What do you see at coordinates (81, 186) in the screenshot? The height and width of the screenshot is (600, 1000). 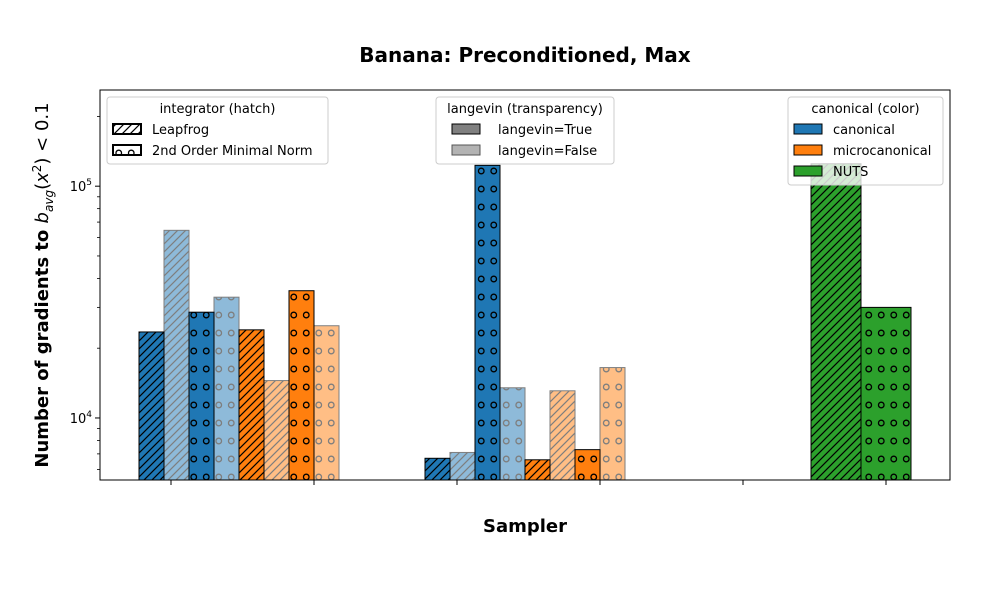 I see `y-tick-label: 105` at bounding box center [81, 186].